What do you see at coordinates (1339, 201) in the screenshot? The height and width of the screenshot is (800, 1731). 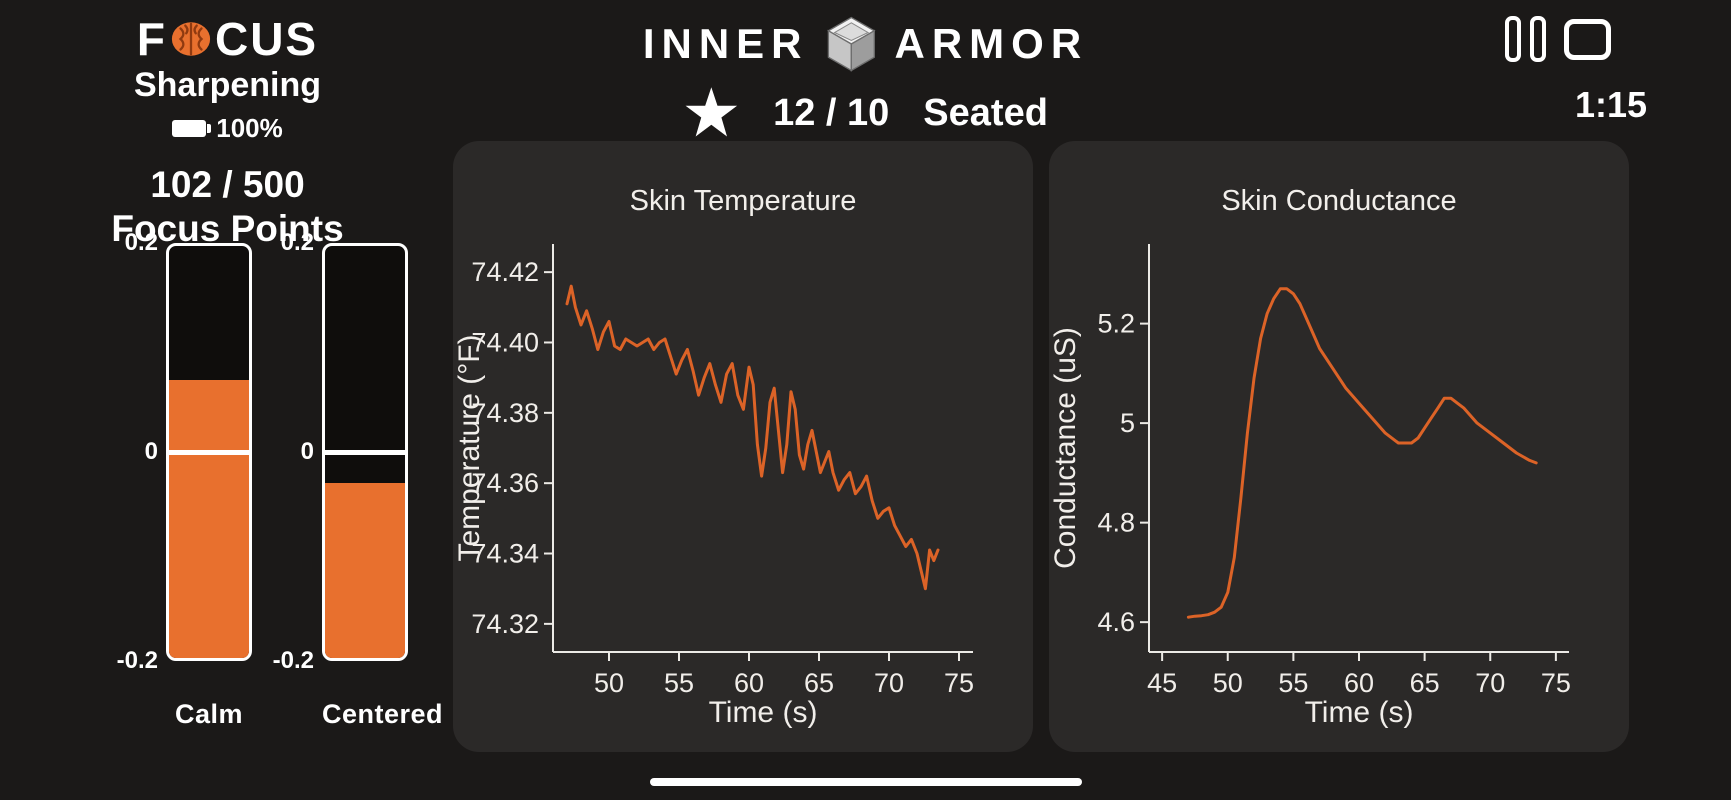 I see `skin-conductance-title: Skin Conductance` at bounding box center [1339, 201].